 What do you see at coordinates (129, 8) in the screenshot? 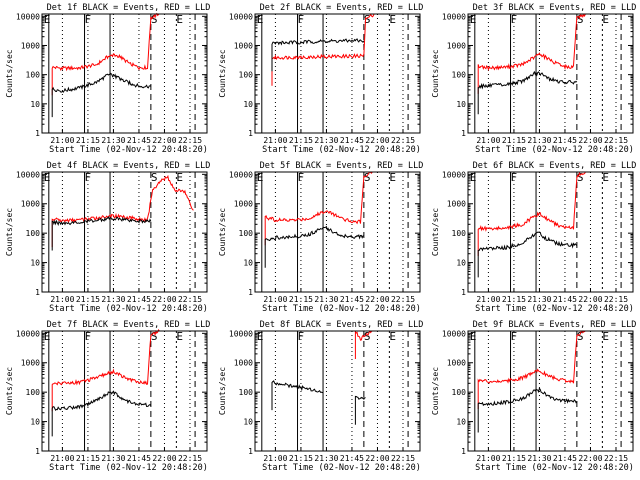
I see `panel-title: Det 1f BLACK = Events, RED = LLD` at bounding box center [129, 8].